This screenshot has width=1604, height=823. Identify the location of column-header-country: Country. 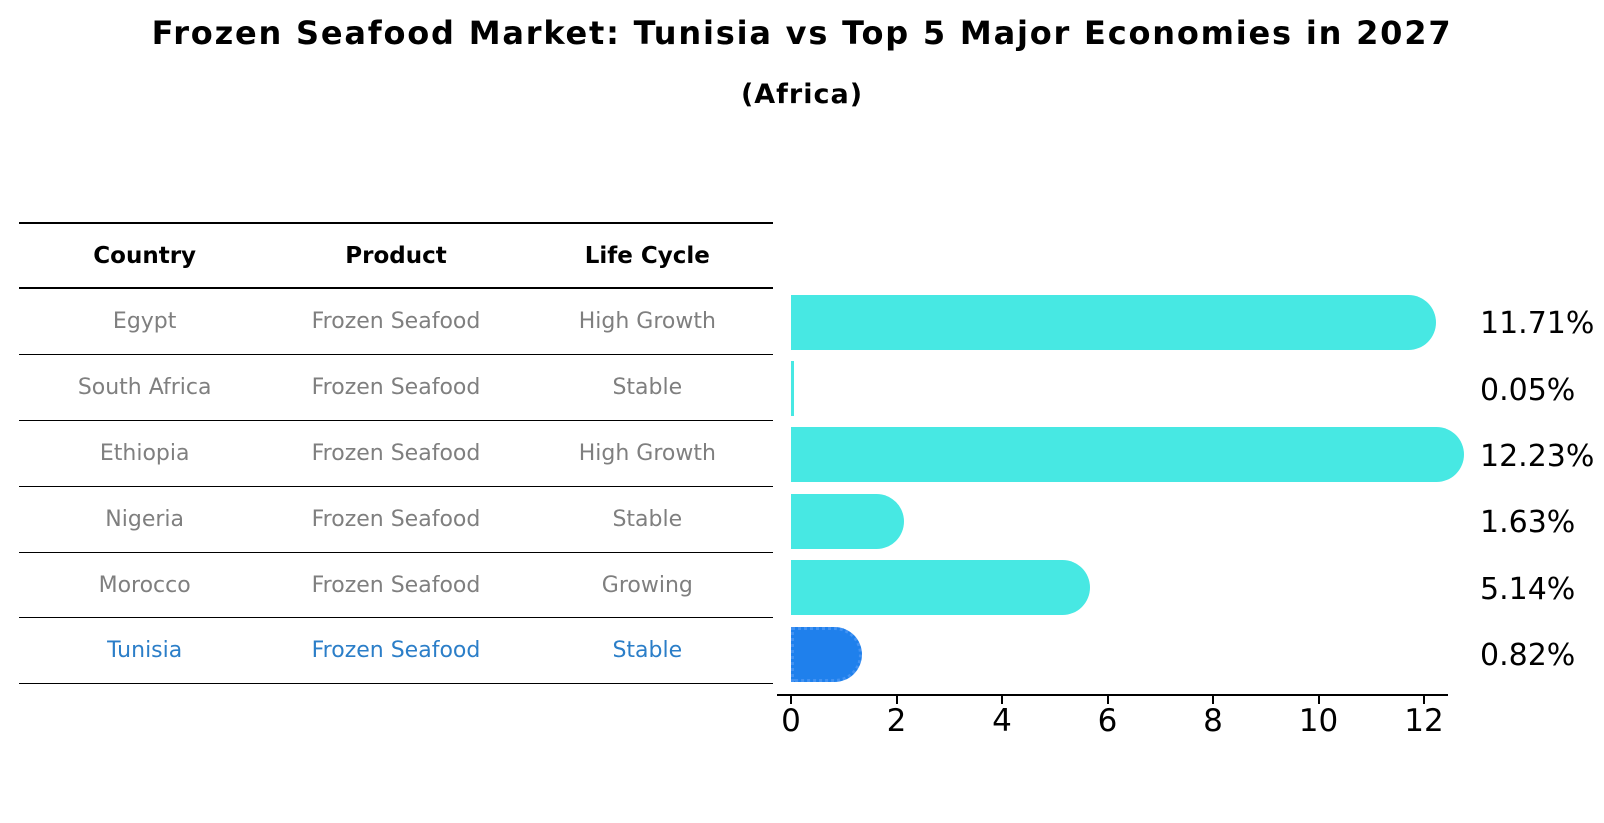
(145, 255).